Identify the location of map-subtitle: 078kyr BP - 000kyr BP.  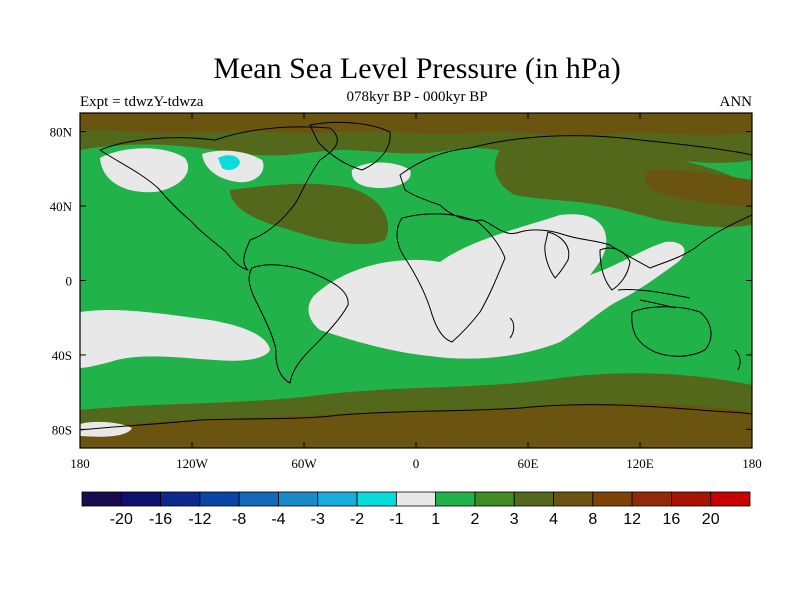
(417, 97).